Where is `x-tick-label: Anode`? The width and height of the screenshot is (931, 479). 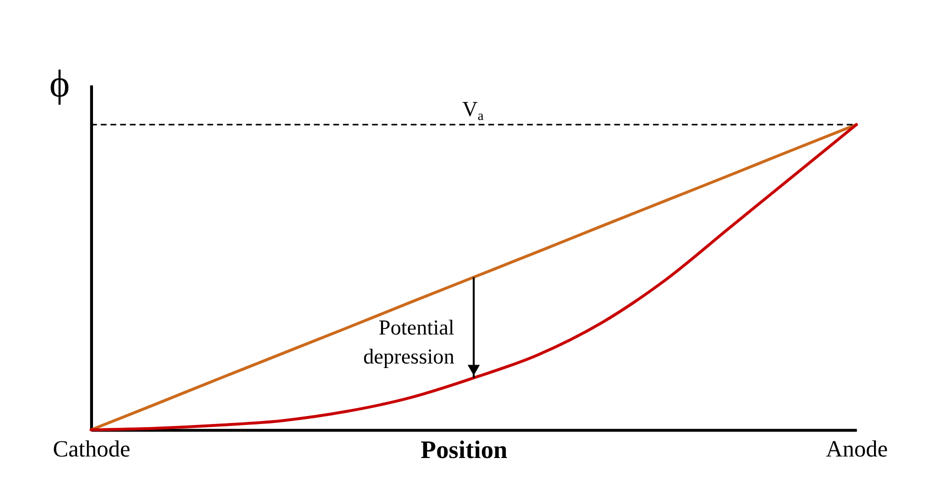 x-tick-label: Anode is located at coordinates (857, 449).